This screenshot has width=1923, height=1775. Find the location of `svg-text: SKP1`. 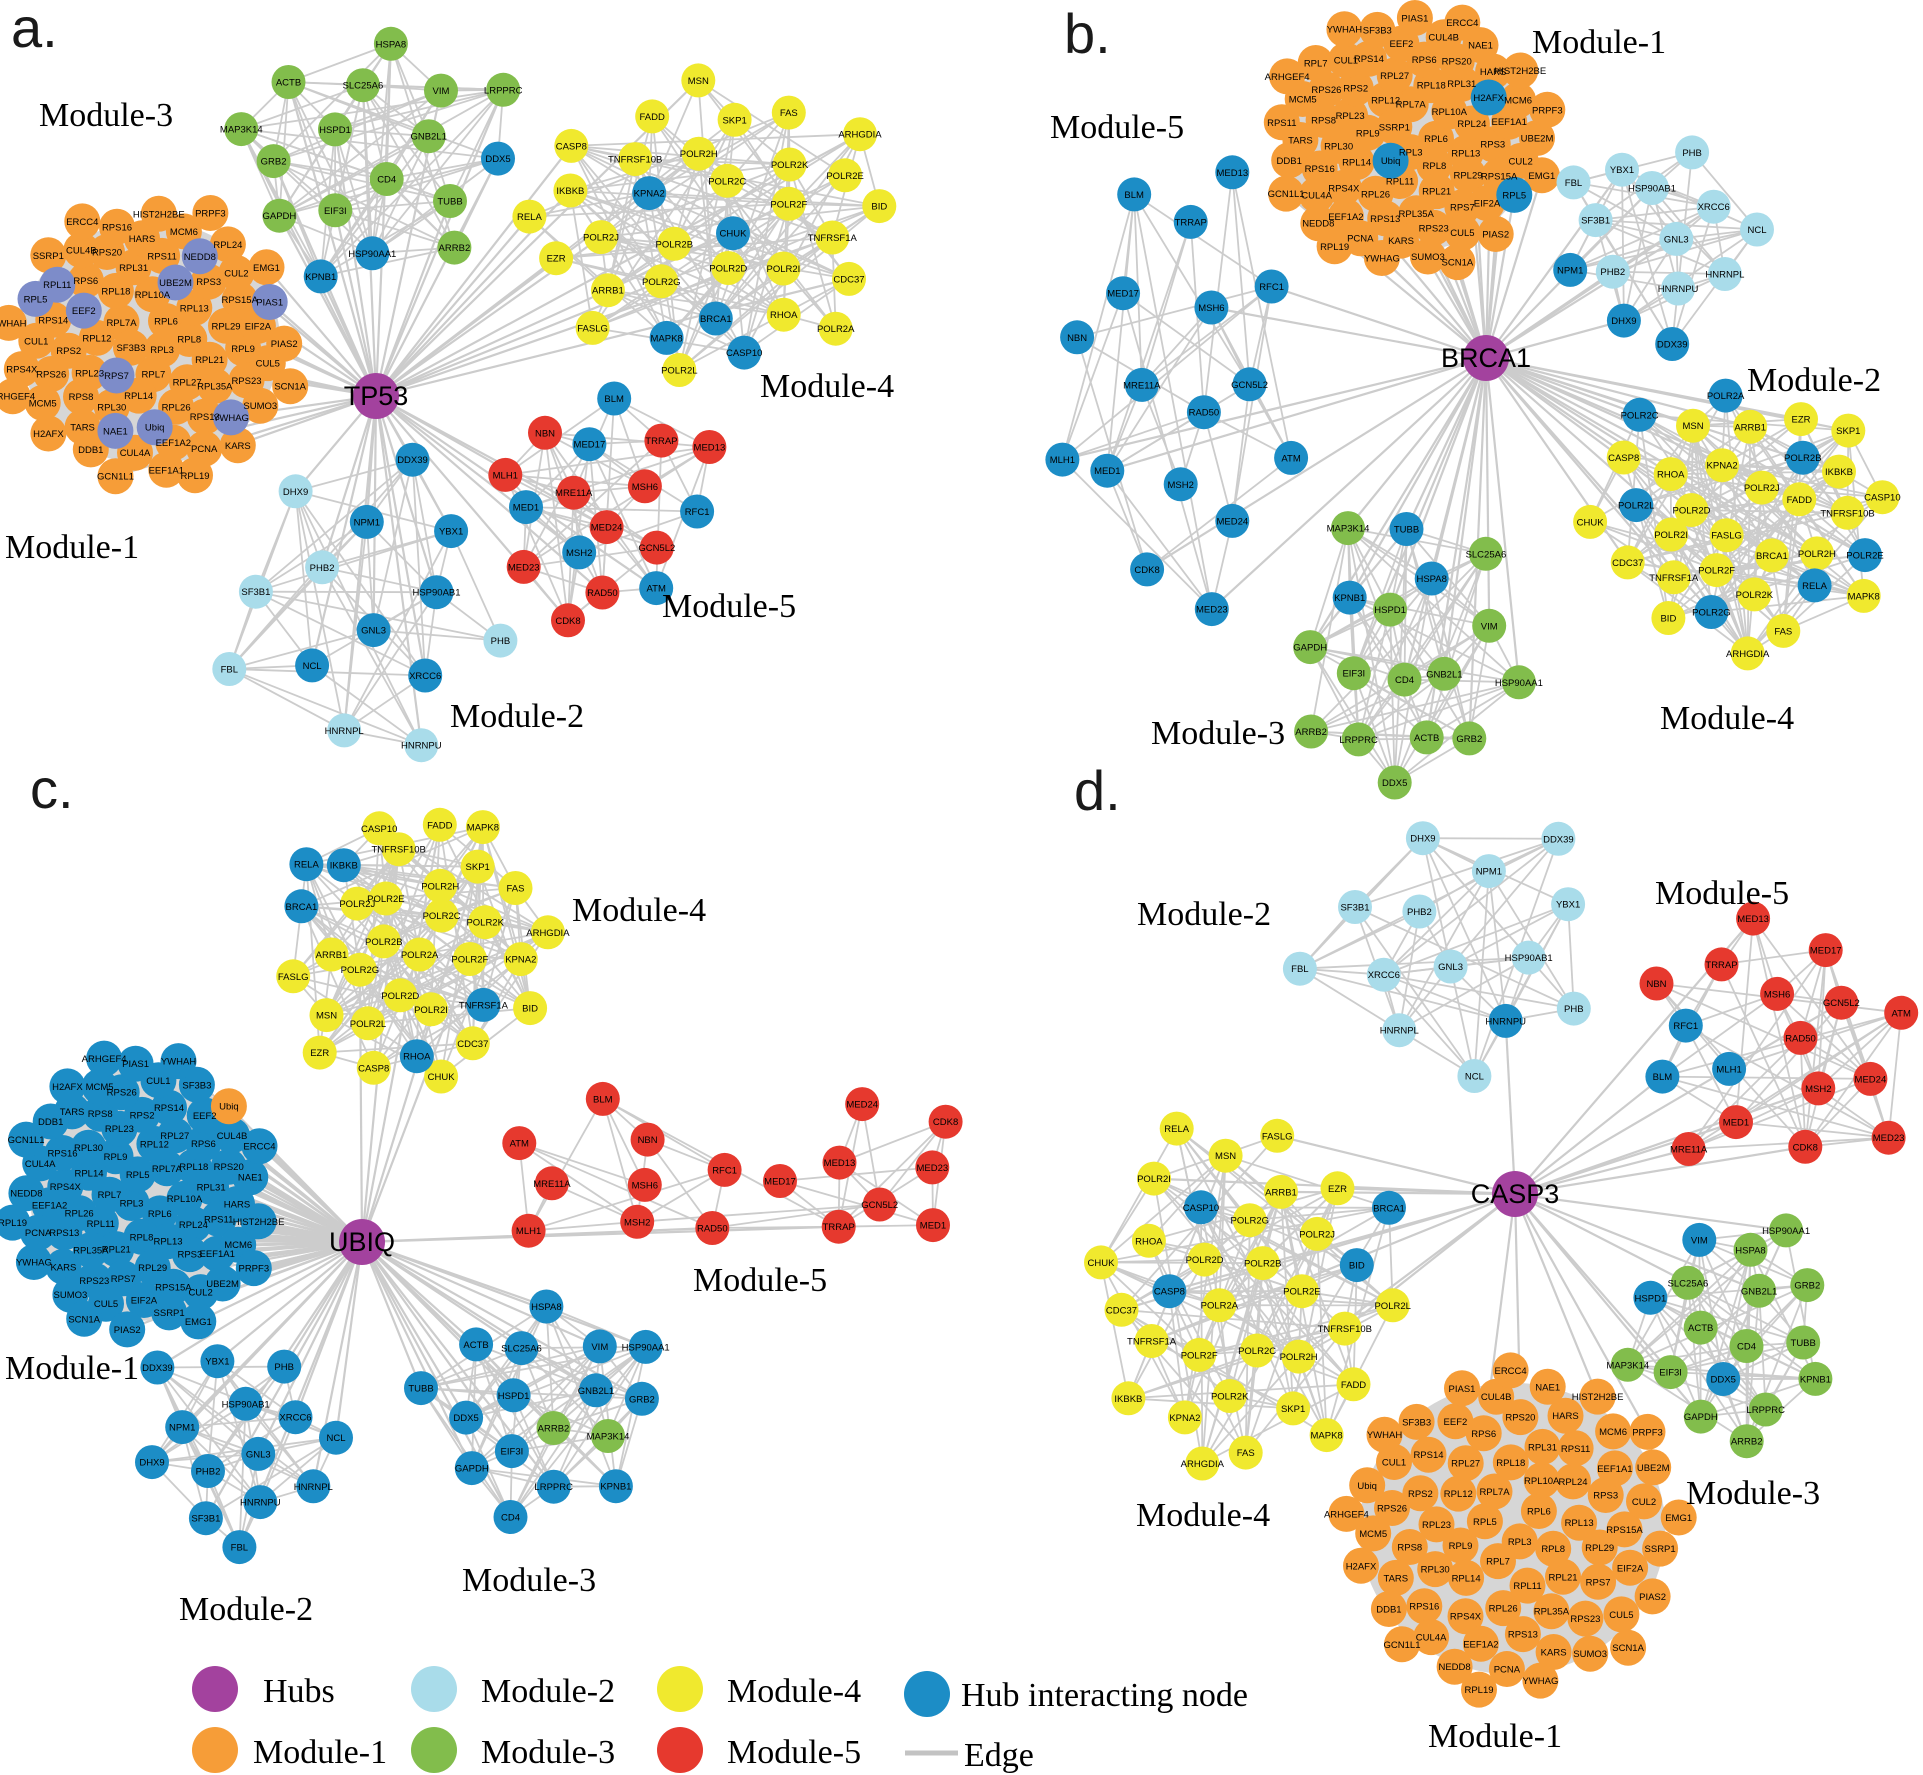

svg-text: SKP1 is located at coordinates (478, 867).